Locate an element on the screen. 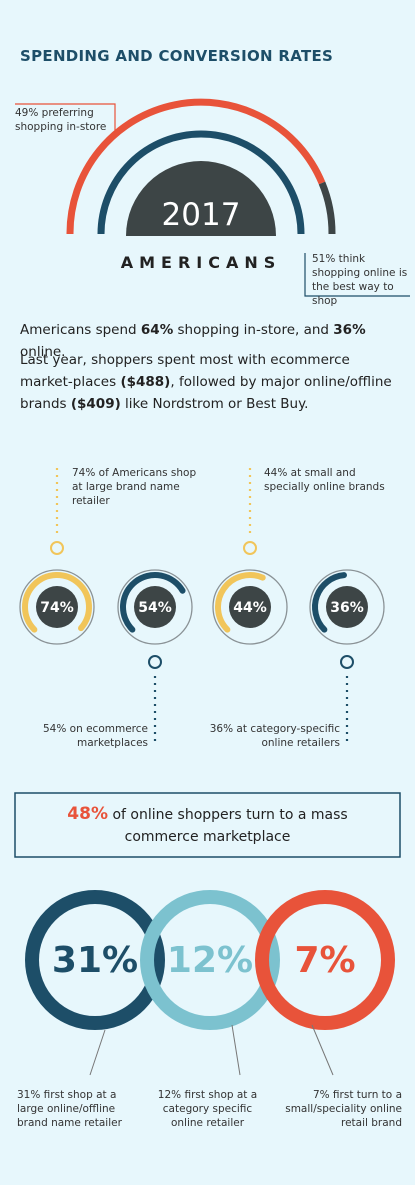 The height and width of the screenshot is (1185, 415). outer-arc is located at coordinates (196, 166).